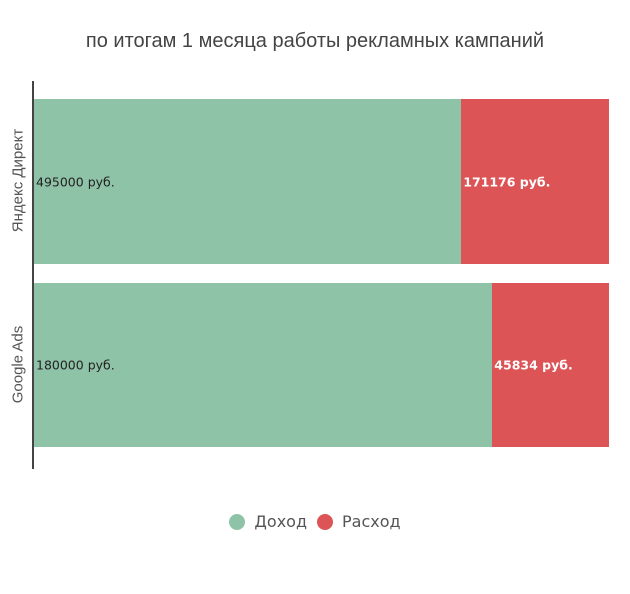  Describe the element at coordinates (33, 275) in the screenshot. I see `y-axis-line` at that location.